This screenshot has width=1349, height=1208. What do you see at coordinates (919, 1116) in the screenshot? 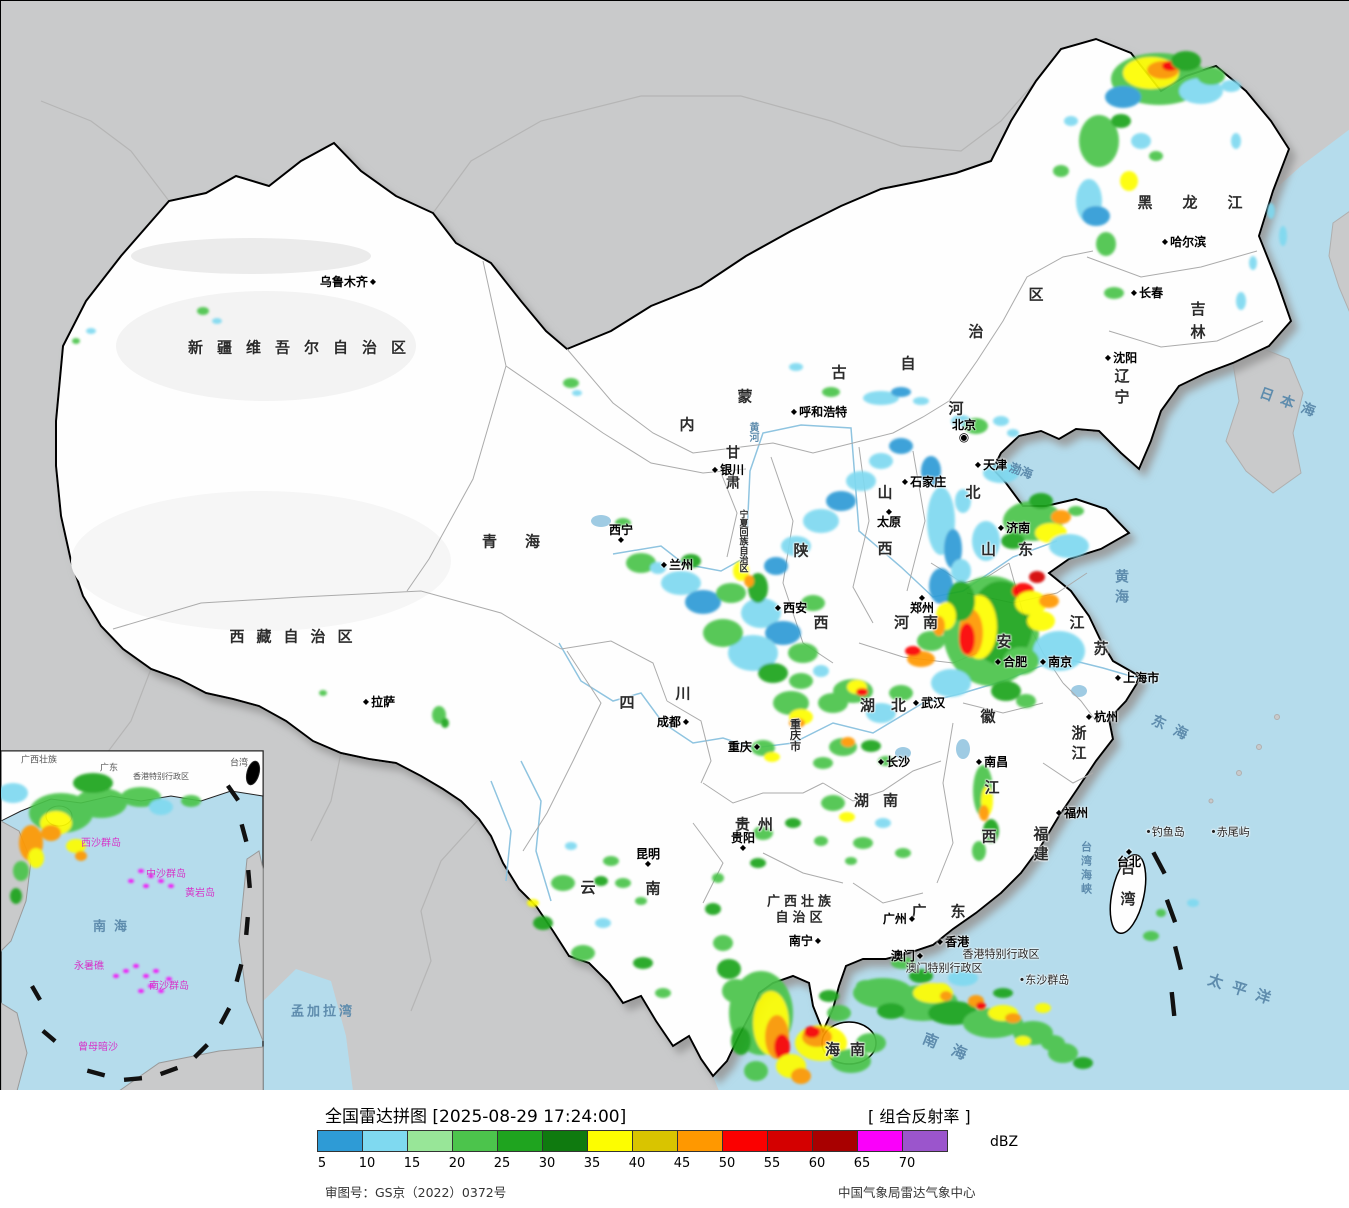
I see `product-label: [ 组合反射率 ]` at bounding box center [919, 1116].